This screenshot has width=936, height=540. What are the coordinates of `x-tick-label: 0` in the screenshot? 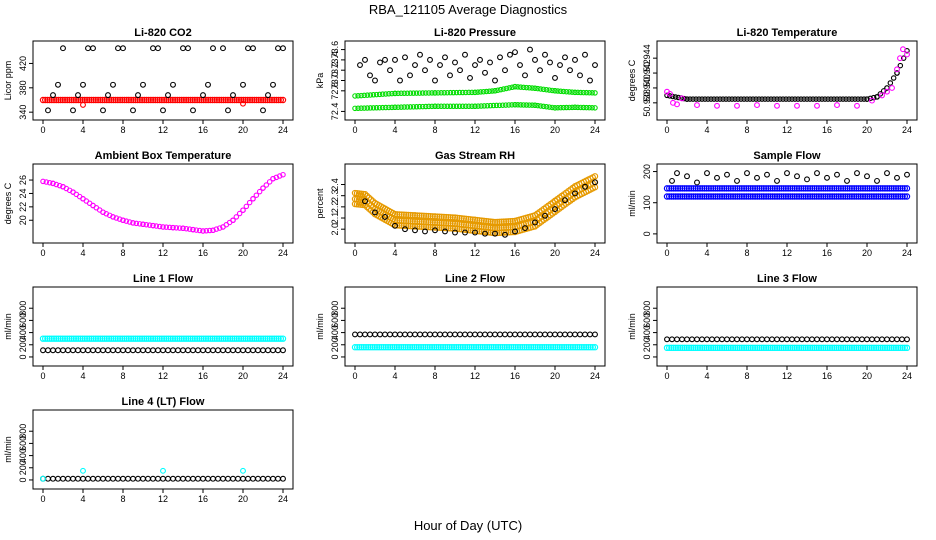 It's located at (666, 253).